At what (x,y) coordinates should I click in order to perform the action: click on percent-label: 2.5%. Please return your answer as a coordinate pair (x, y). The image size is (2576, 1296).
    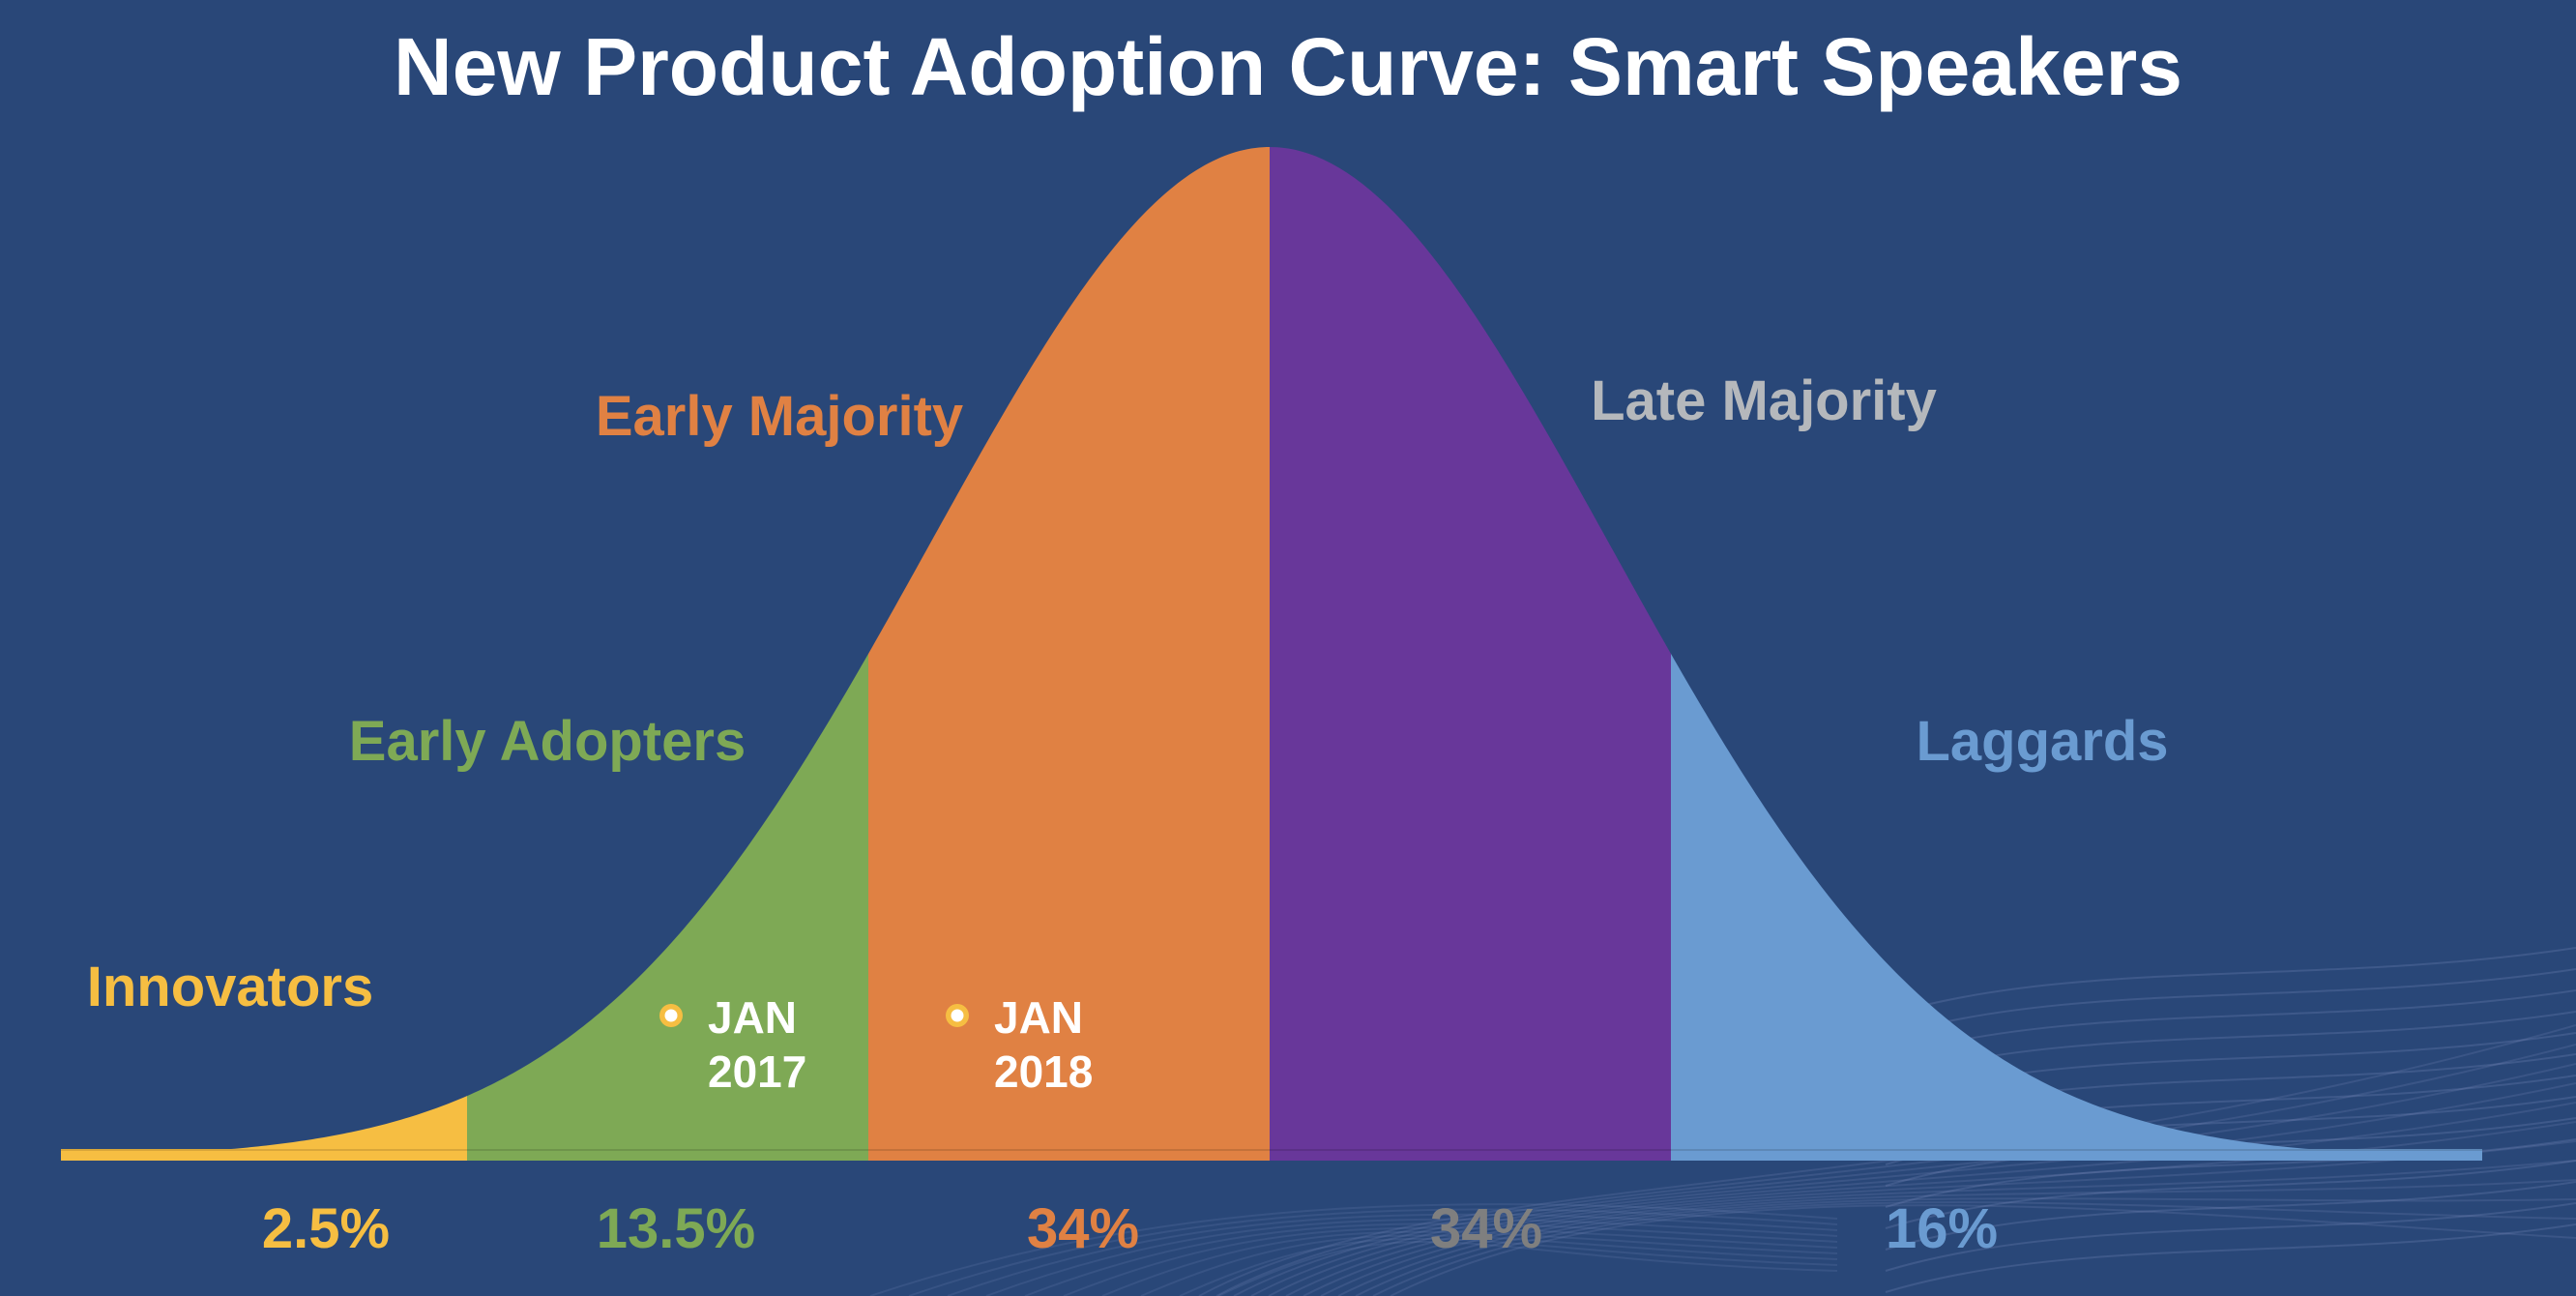
    Looking at the image, I should click on (326, 1228).